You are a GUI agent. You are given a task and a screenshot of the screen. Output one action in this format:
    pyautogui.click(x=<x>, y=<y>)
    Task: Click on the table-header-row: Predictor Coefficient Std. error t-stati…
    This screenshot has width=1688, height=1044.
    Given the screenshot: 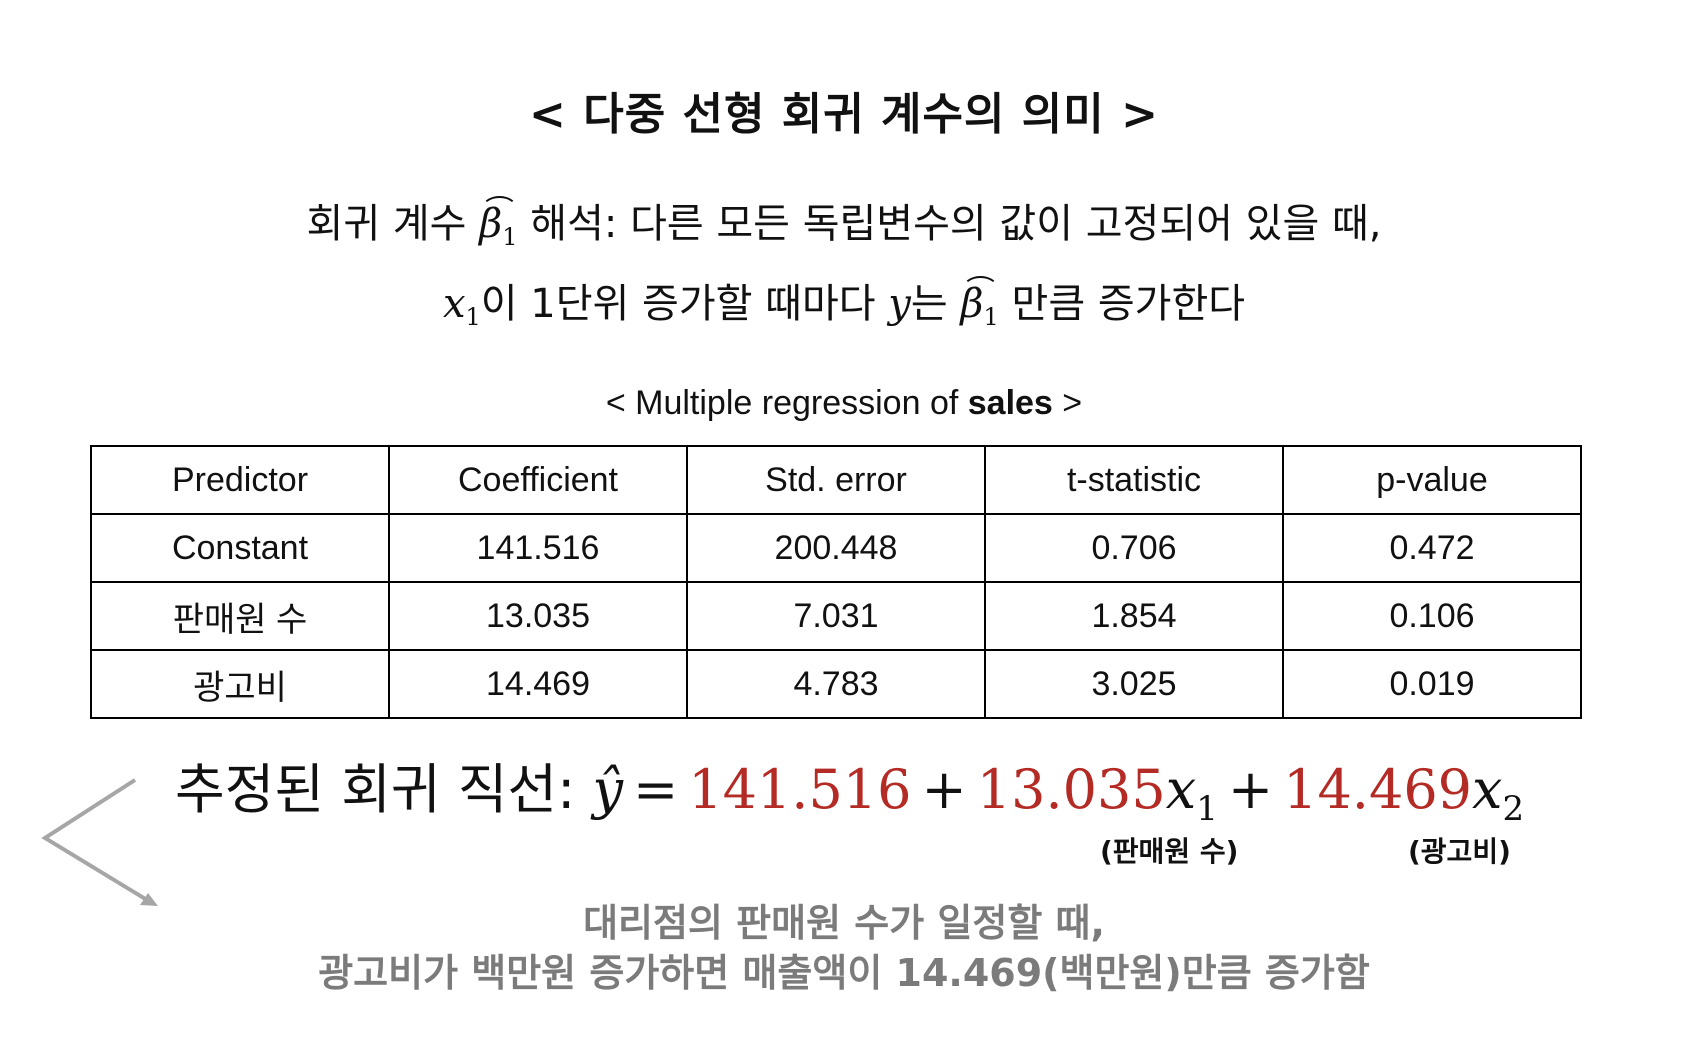 What is the action you would take?
    pyautogui.click(x=836, y=480)
    